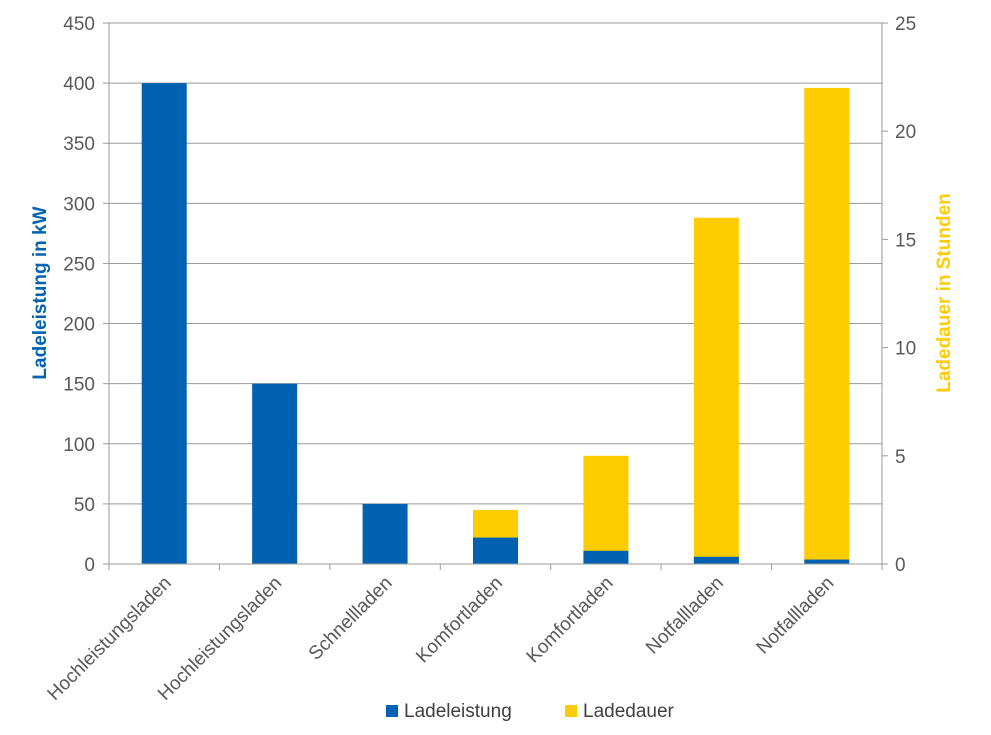  What do you see at coordinates (571, 711) in the screenshot?
I see `legend-swatch-ladedauer` at bounding box center [571, 711].